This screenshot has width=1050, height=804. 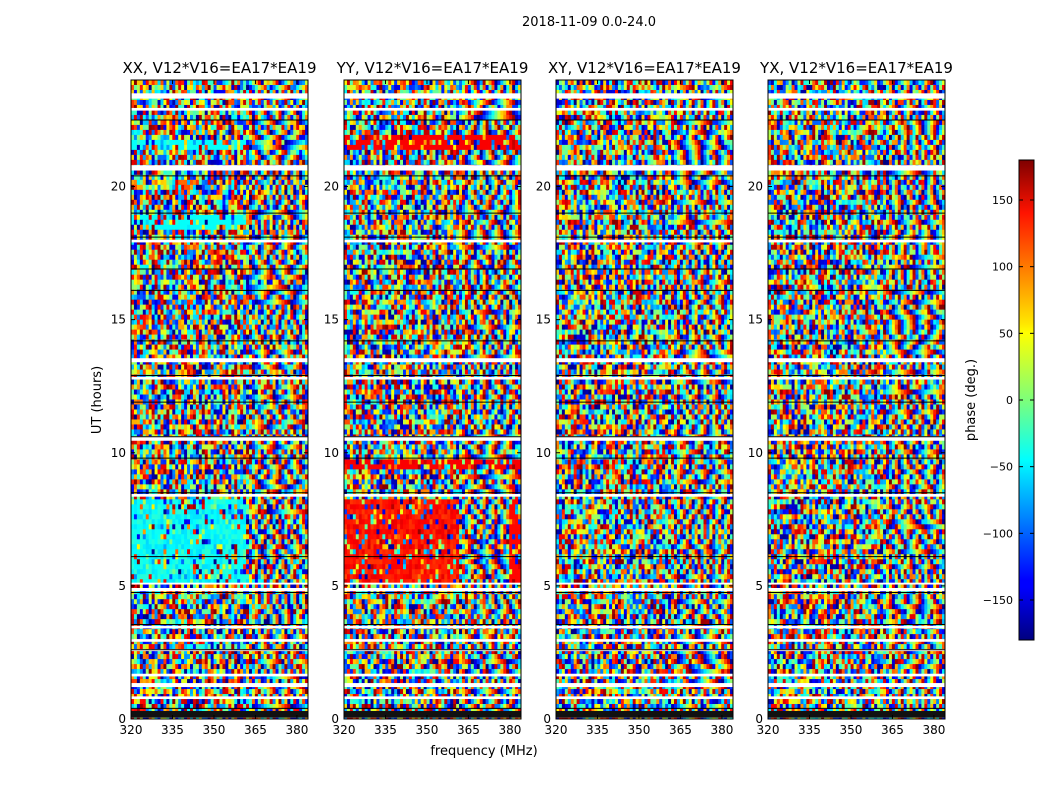 I want to click on panel-title: YX, V12*V16=EA17*EA19, so click(x=856, y=68).